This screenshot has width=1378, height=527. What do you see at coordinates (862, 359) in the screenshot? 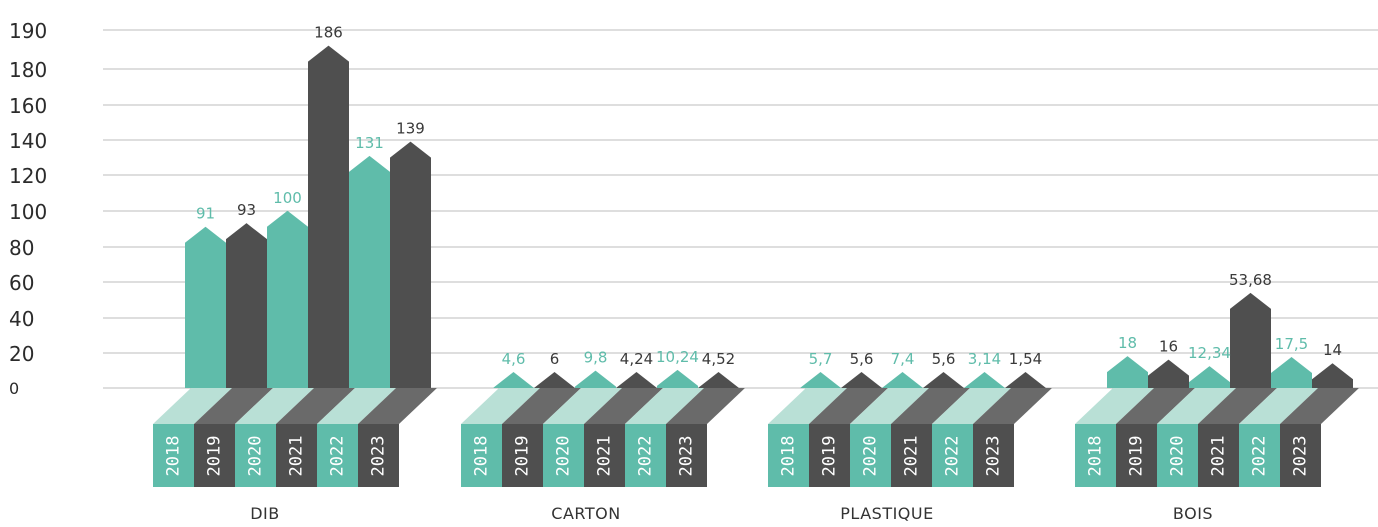
I see `data-label: 5,6` at bounding box center [862, 359].